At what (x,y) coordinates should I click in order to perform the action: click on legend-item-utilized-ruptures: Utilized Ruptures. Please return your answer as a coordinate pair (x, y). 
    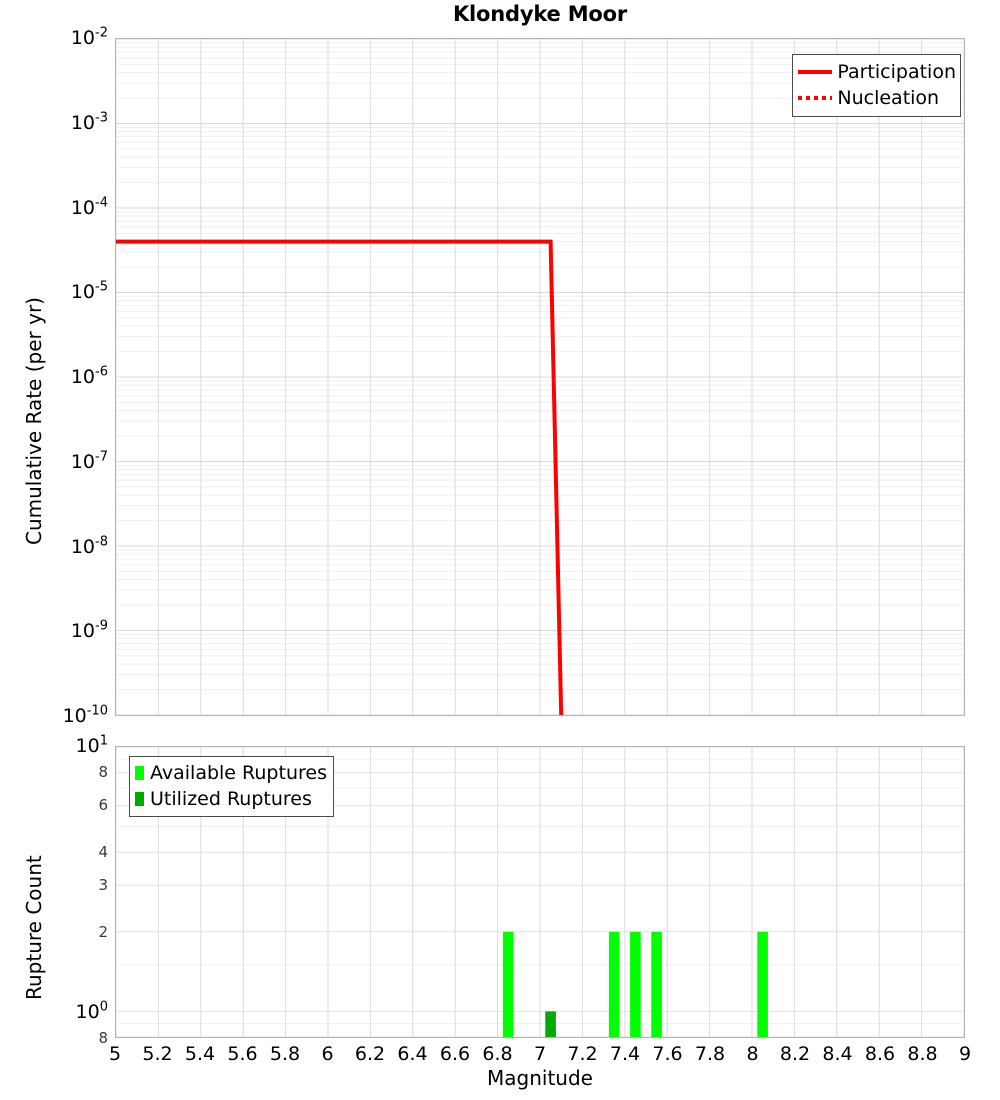
    Looking at the image, I should click on (231, 799).